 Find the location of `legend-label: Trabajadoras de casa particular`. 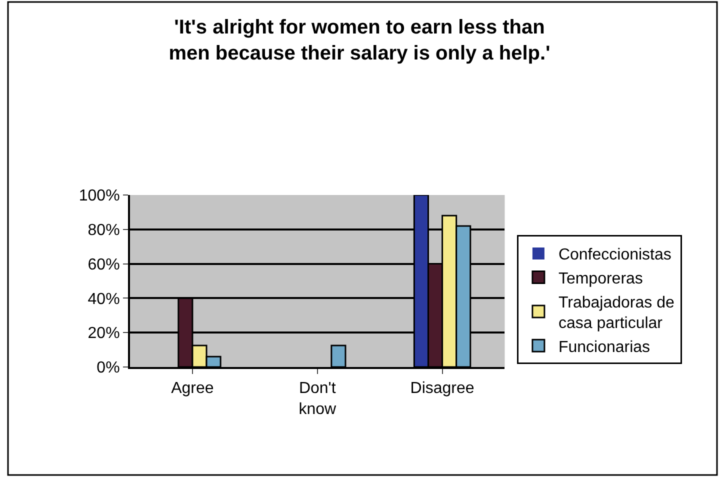

legend-label: Trabajadoras de casa particular is located at coordinates (616, 313).